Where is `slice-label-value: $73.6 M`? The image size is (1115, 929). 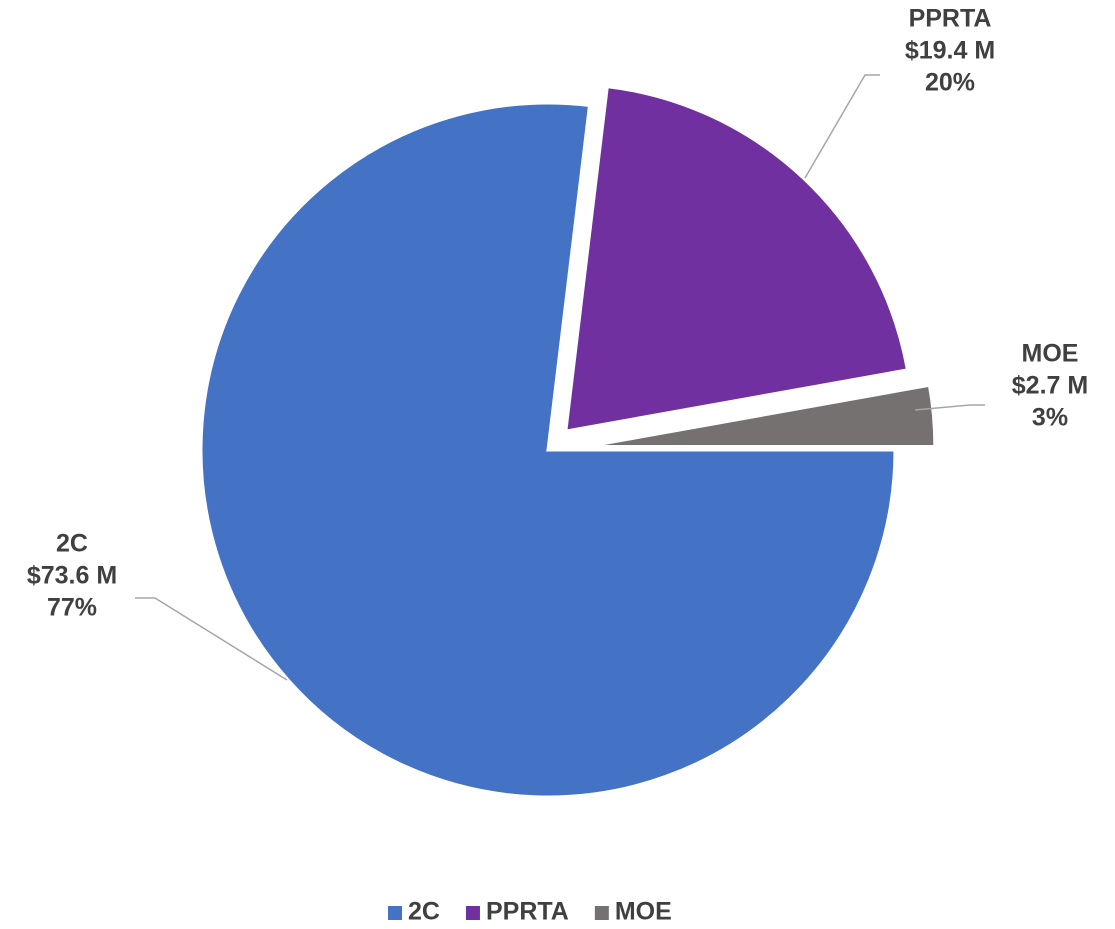 slice-label-value: $73.6 M is located at coordinates (72, 576).